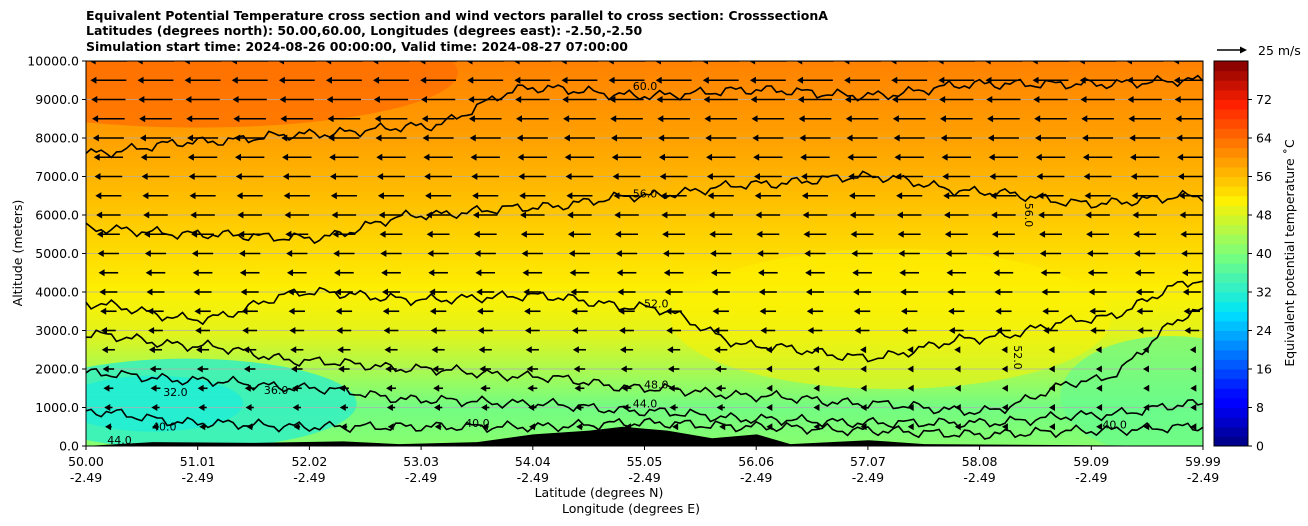 The image size is (1308, 526). Describe the element at coordinates (1264, 138) in the screenshot. I see `colorbar-tick-label: 64` at that location.